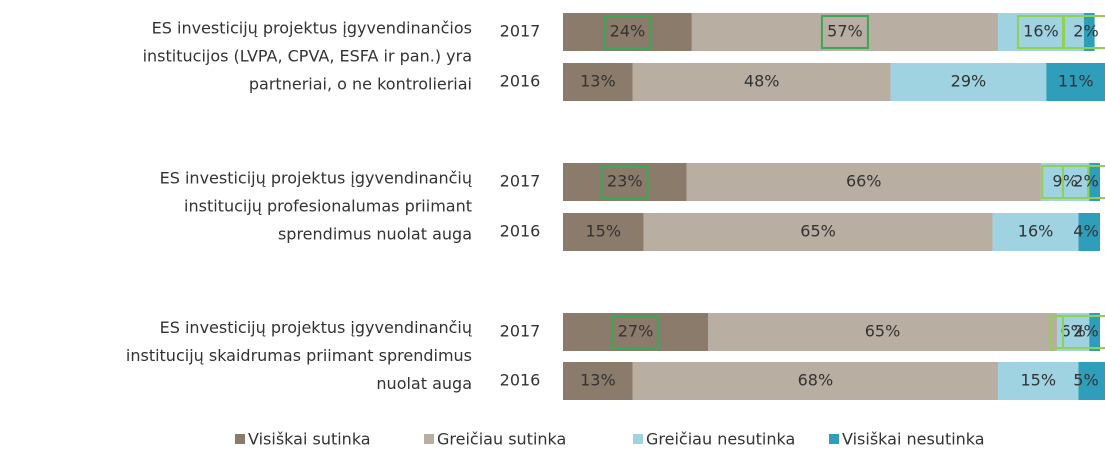 This screenshot has height=457, width=1105. I want to click on value-label: 24%, so click(628, 31).